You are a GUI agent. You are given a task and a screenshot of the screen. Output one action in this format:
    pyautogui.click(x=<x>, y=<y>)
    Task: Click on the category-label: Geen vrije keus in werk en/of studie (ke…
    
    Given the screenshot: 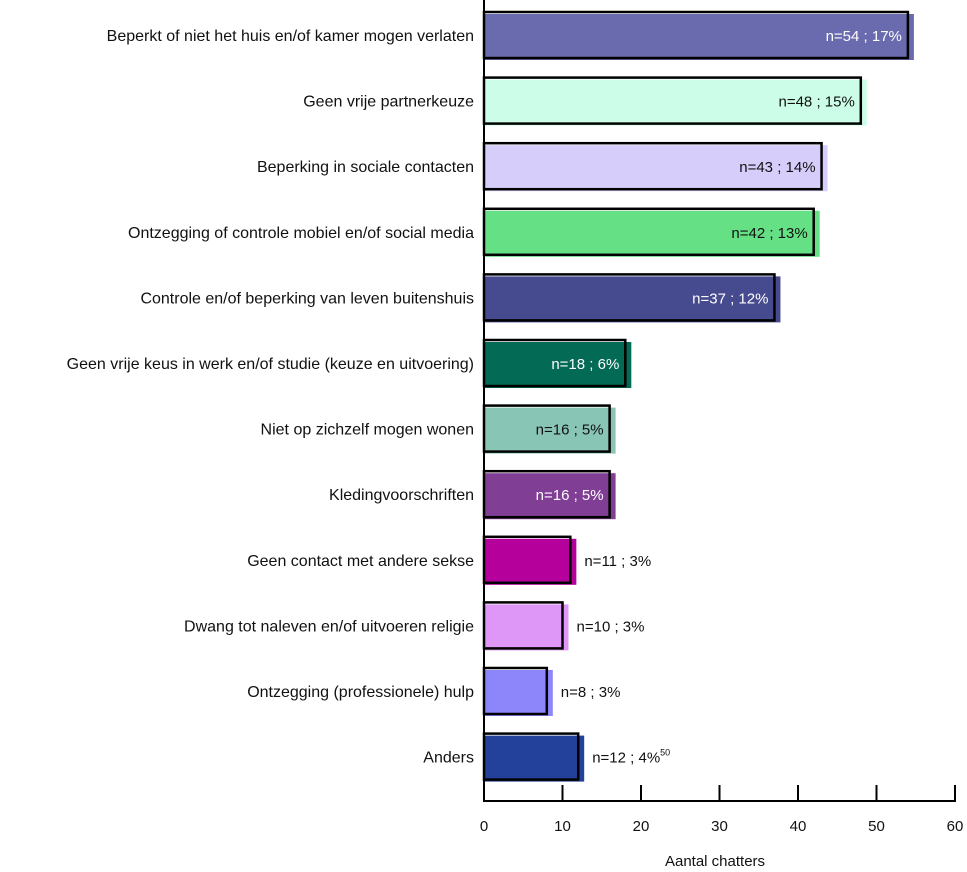 What is the action you would take?
    pyautogui.click(x=270, y=364)
    